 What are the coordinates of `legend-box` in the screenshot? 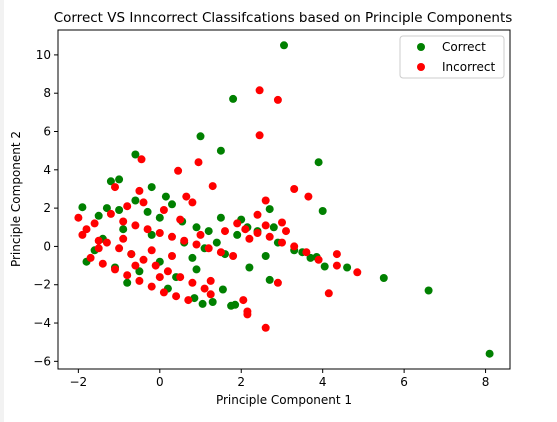 It's located at (452, 57).